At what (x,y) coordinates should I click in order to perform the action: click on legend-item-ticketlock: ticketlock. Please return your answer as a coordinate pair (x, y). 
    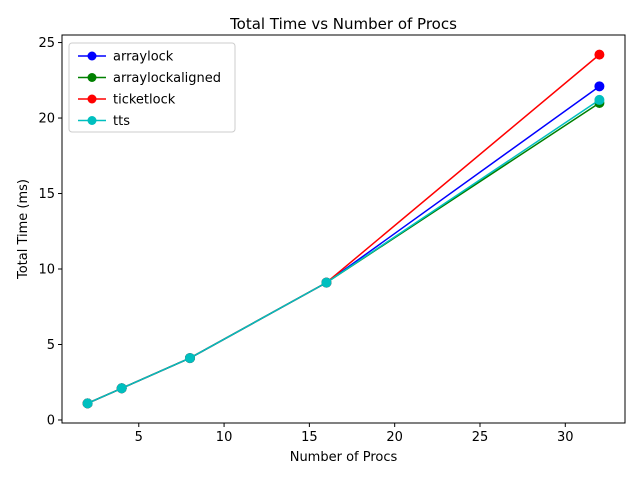
    Looking at the image, I should click on (127, 100).